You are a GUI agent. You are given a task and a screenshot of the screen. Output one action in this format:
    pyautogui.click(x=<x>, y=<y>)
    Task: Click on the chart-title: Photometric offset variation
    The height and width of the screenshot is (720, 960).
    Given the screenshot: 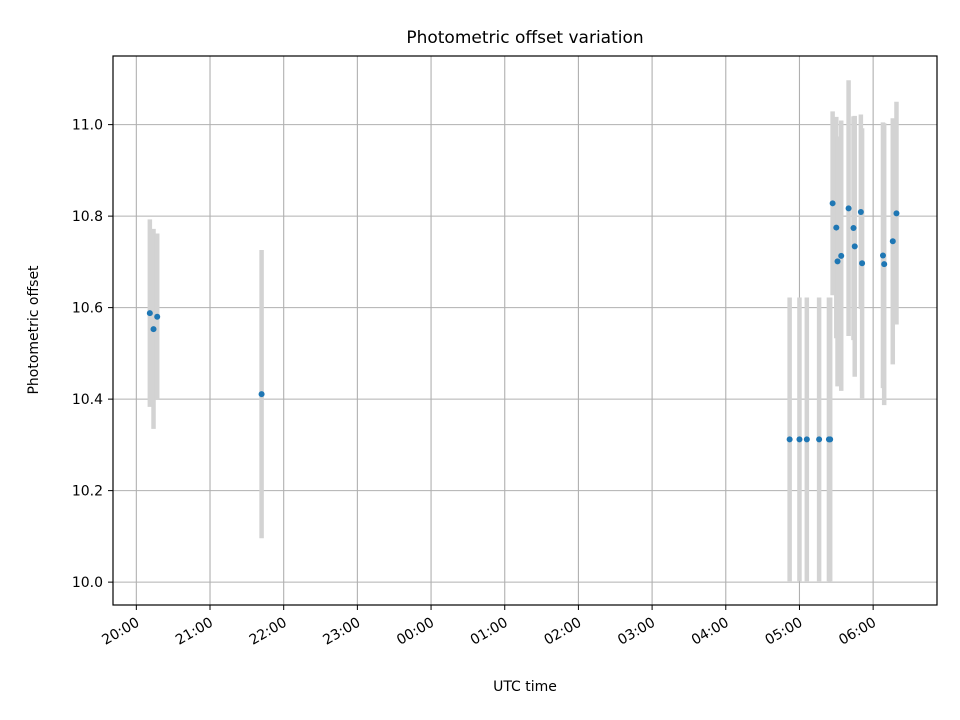 What is the action you would take?
    pyautogui.click(x=524, y=38)
    